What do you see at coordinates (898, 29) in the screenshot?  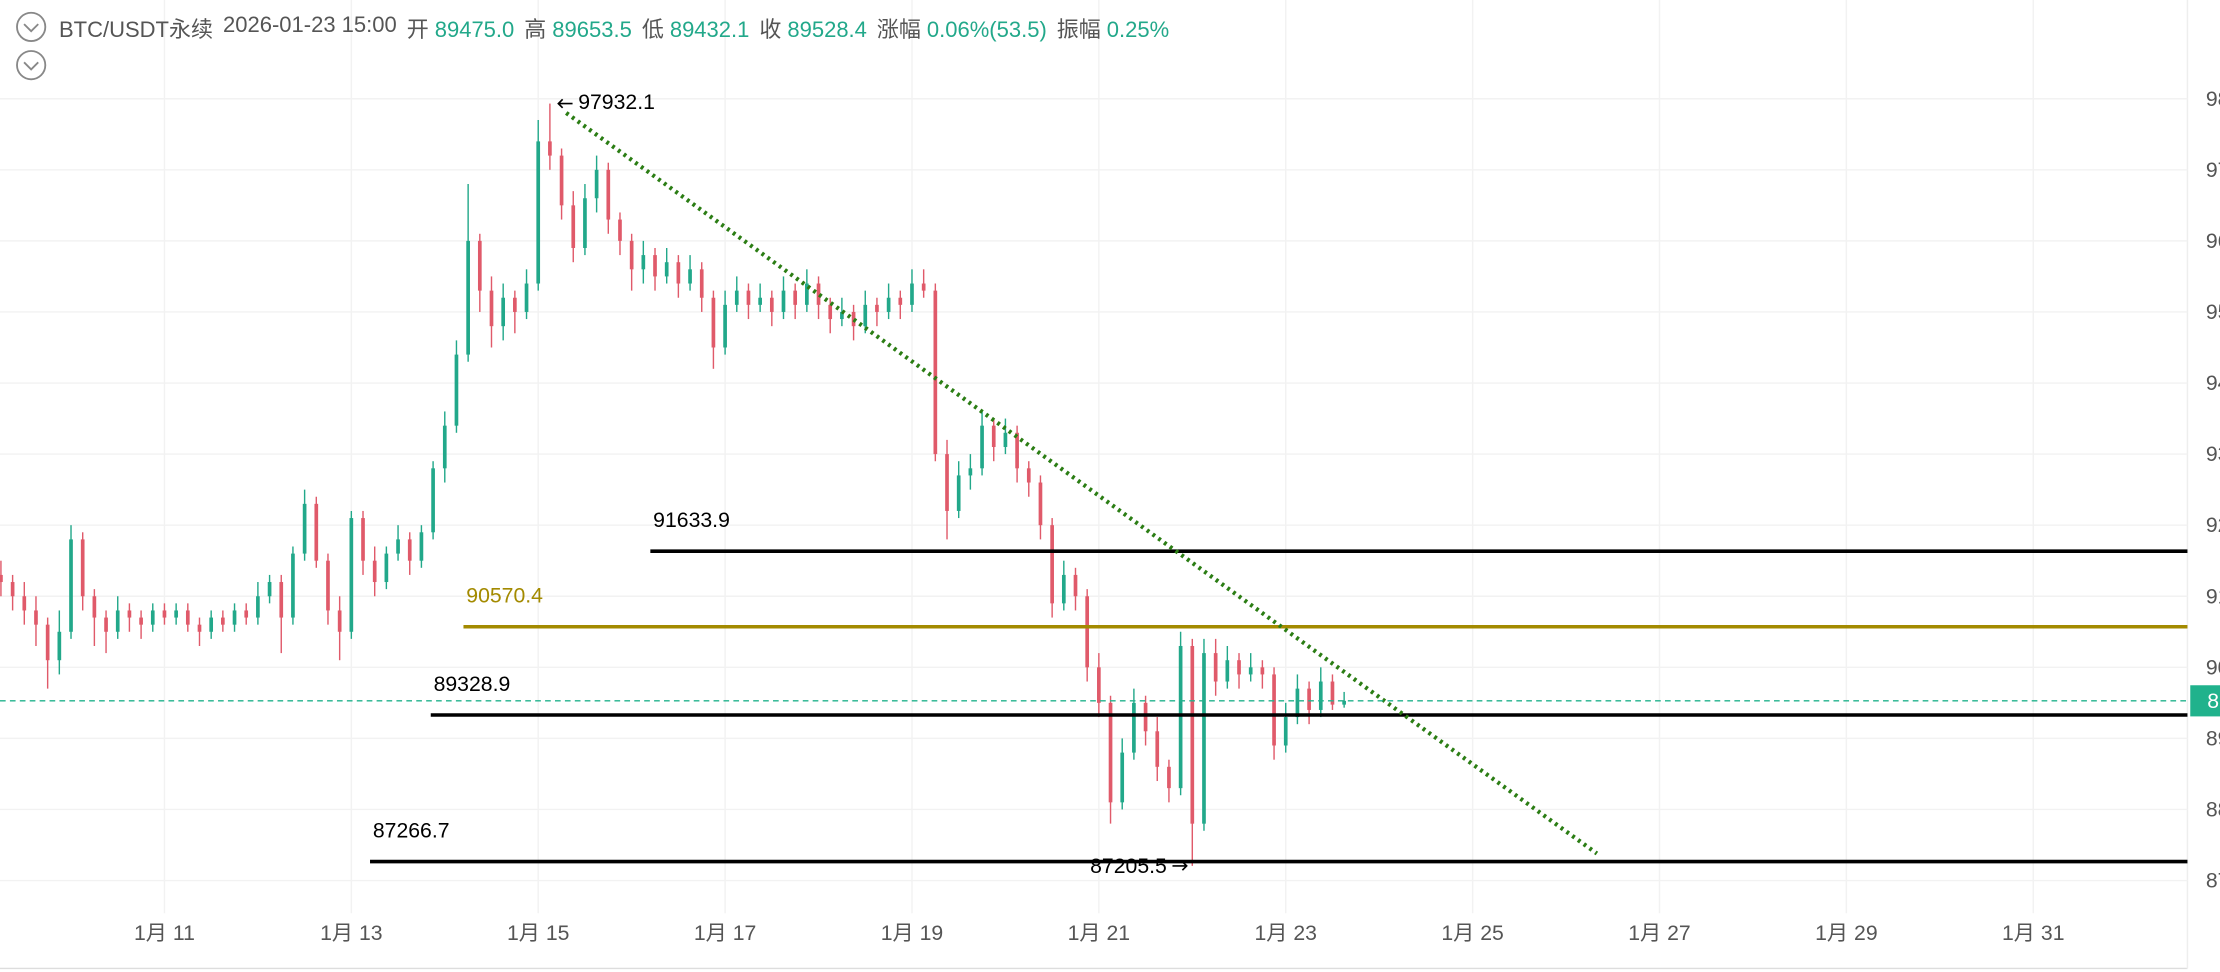 I see `header-label: 涨幅` at bounding box center [898, 29].